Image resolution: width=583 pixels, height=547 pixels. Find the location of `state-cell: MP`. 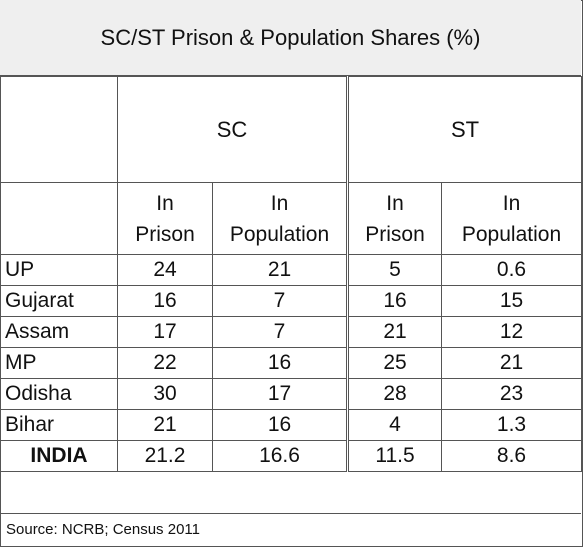

state-cell: MP is located at coordinates (59, 363).